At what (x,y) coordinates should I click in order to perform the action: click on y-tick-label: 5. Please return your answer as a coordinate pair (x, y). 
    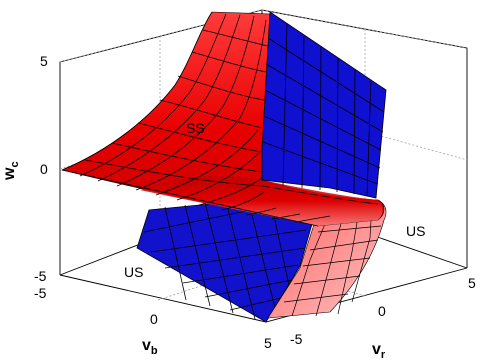
    Looking at the image, I should click on (472, 283).